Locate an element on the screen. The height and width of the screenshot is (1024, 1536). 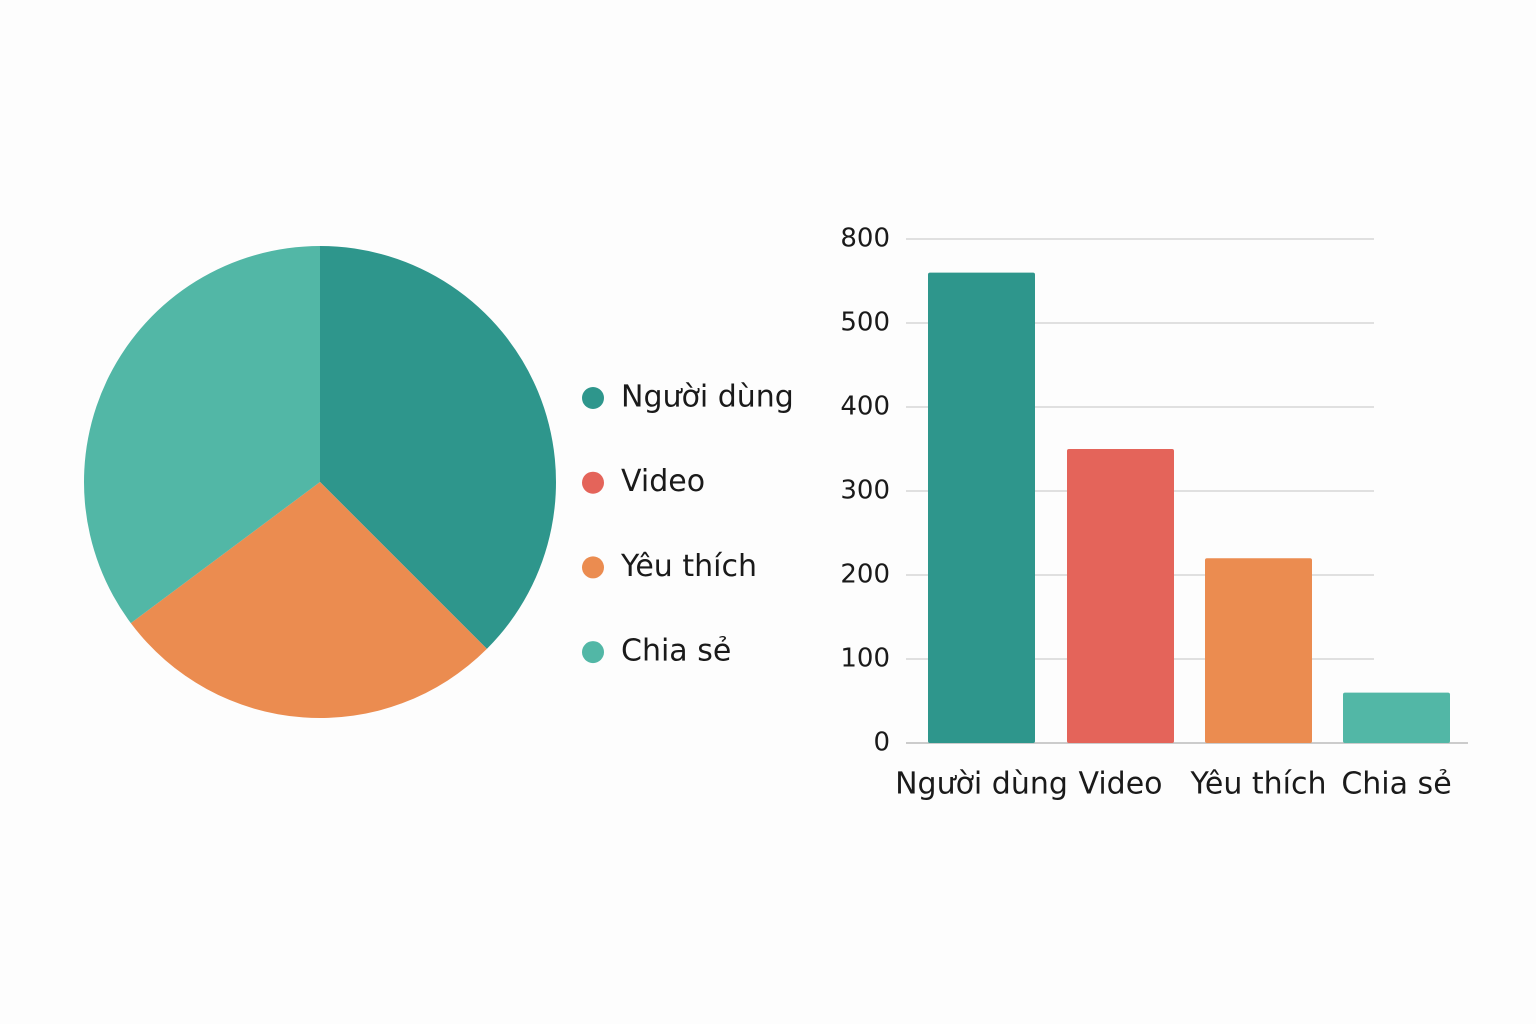
y-tick-label: 300 is located at coordinates (865, 491).